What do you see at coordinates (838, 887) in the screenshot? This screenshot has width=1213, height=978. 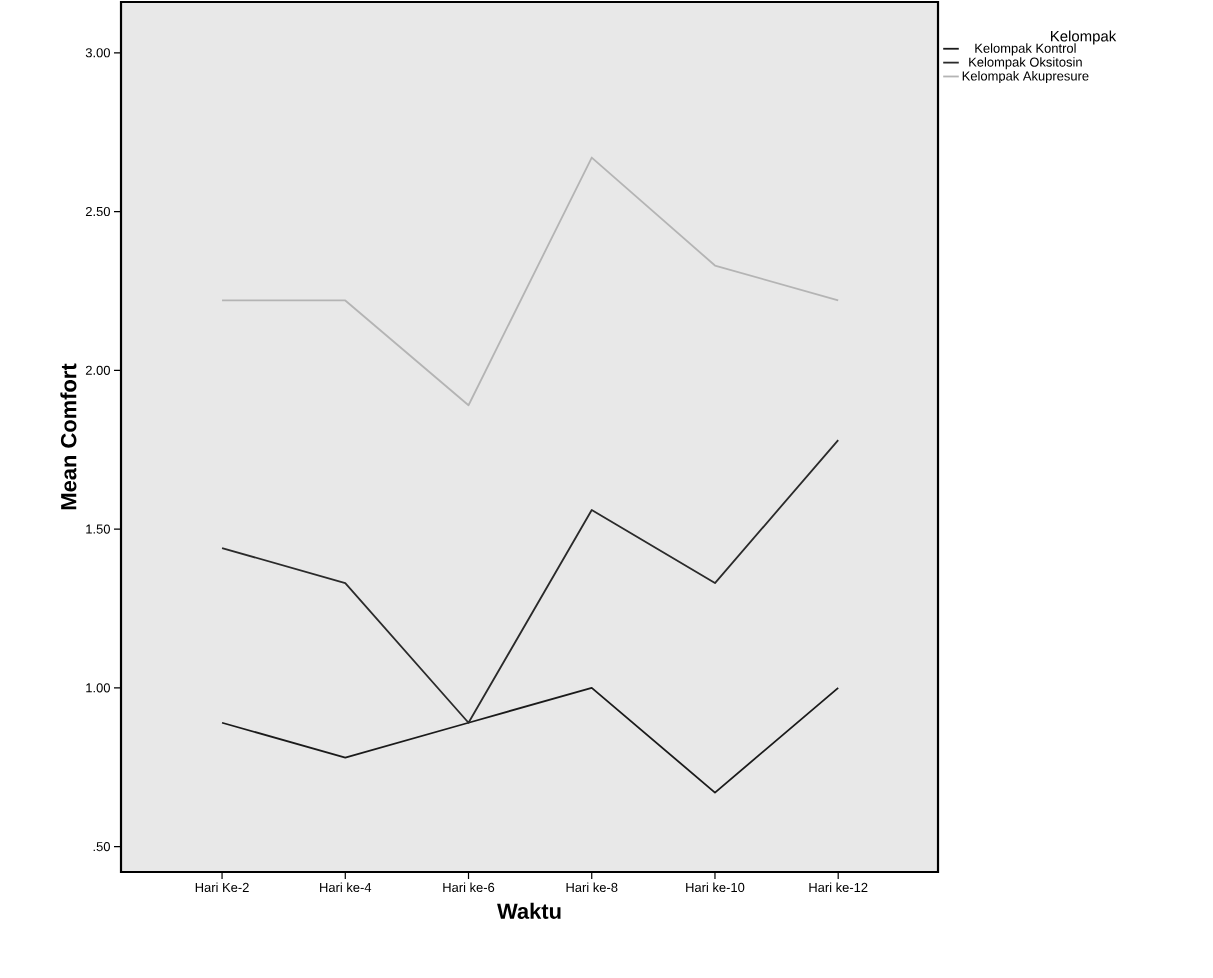 I see `x-tick-label: Hari ke-12` at bounding box center [838, 887].